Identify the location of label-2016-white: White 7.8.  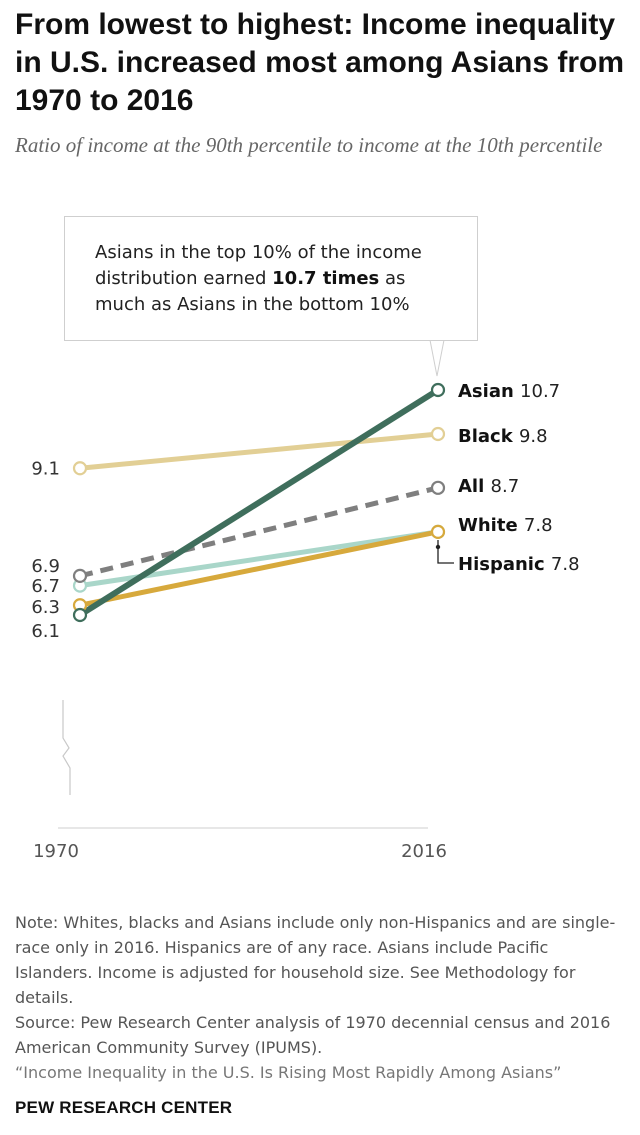
(505, 525).